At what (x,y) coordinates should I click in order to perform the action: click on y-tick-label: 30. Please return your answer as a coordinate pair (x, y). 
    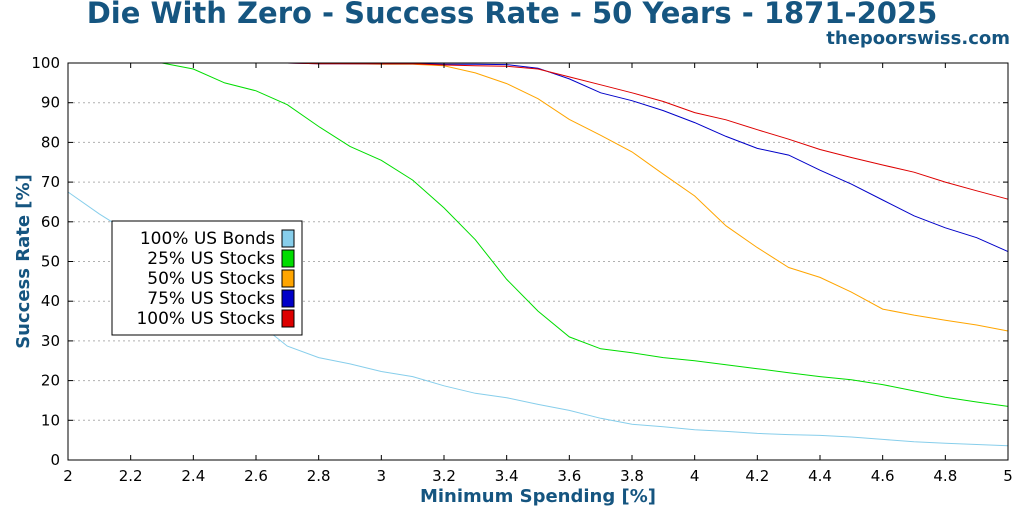
    Looking at the image, I should click on (50, 341).